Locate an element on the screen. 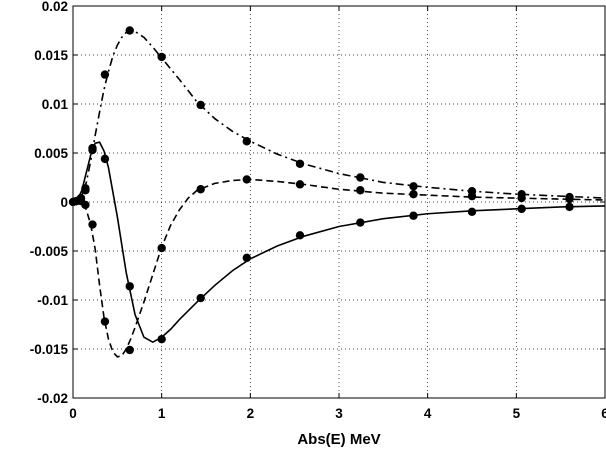 Image resolution: width=606 pixels, height=449 pixels. y-tick-label: -0.01 is located at coordinates (52, 300).